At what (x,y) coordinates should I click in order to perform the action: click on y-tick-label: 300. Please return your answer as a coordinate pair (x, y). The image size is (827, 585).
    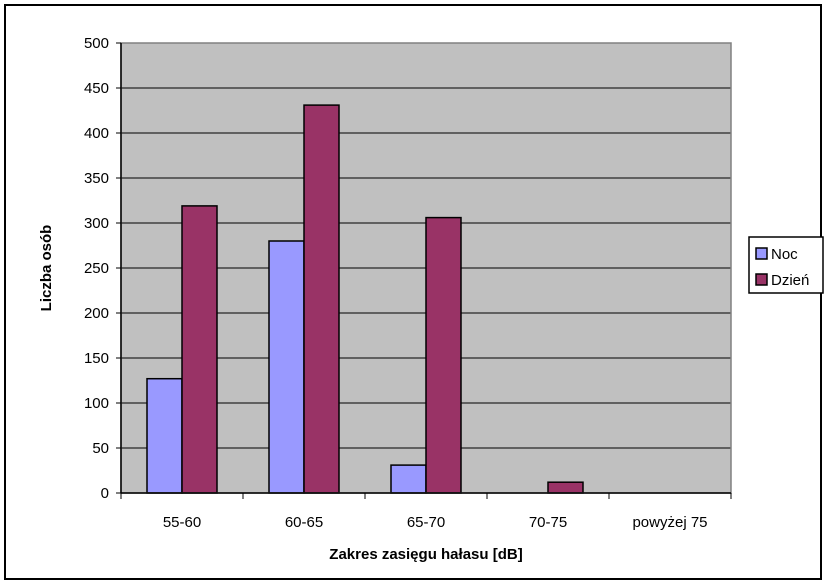
    Looking at the image, I should click on (96, 223).